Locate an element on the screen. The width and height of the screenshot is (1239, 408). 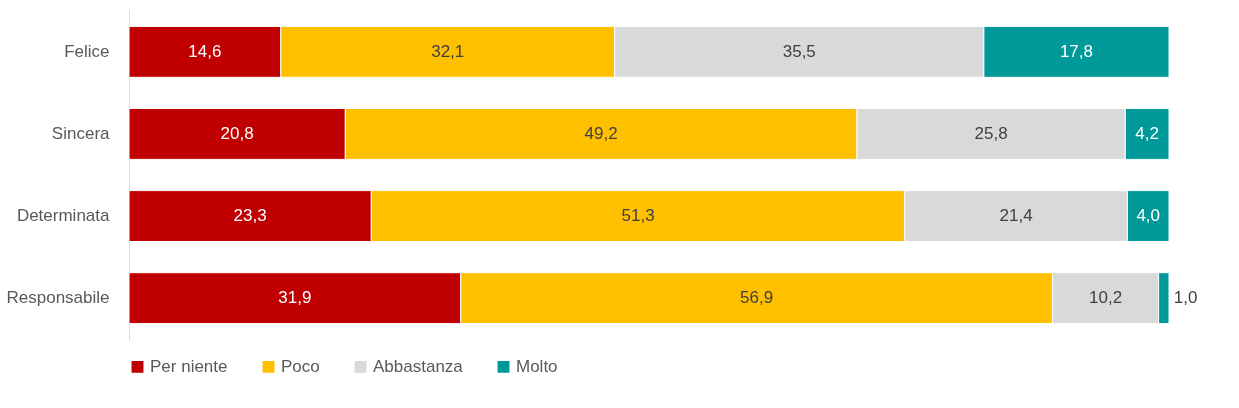
data-label: 21,4 is located at coordinates (1016, 216).